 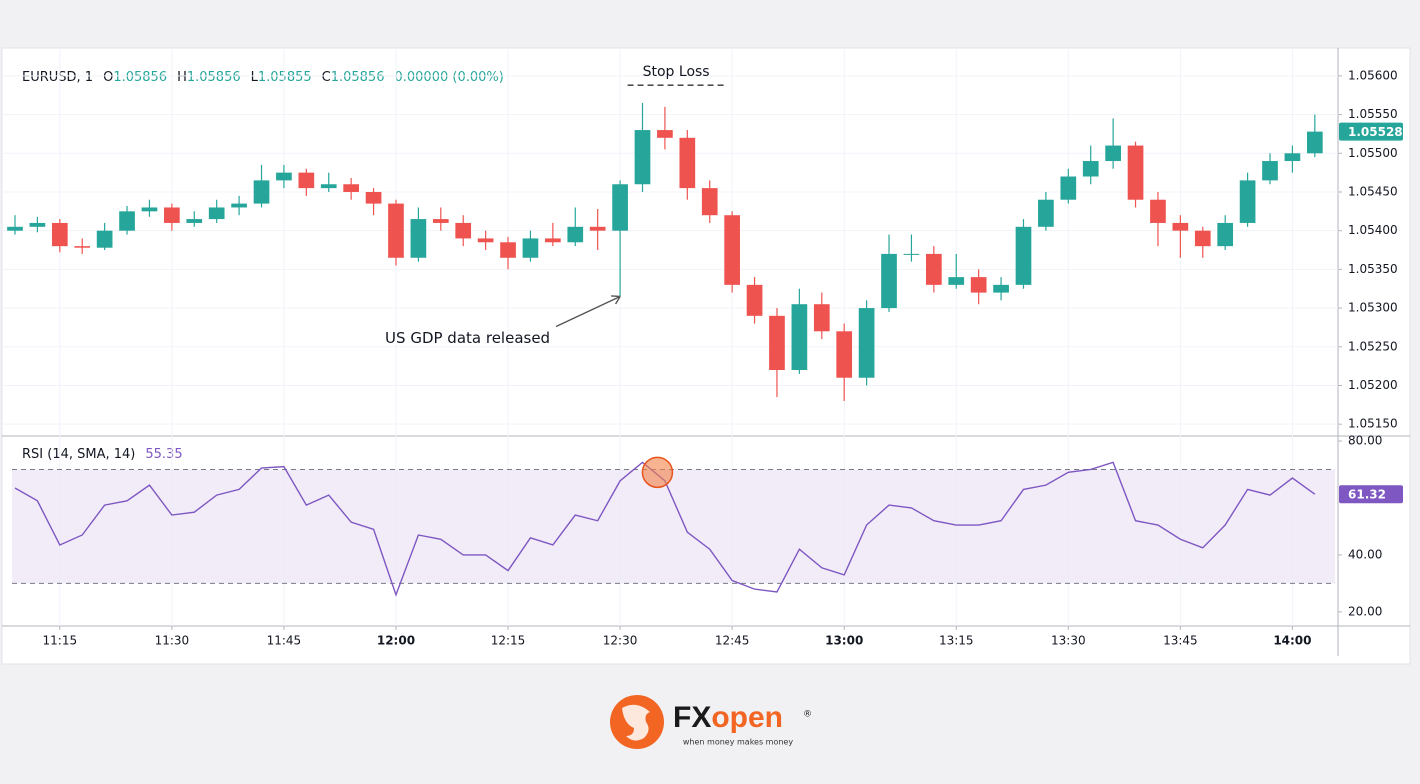 I want to click on rsi-legend: RSI (14, SMA, 14) 55.35, so click(x=102, y=454).